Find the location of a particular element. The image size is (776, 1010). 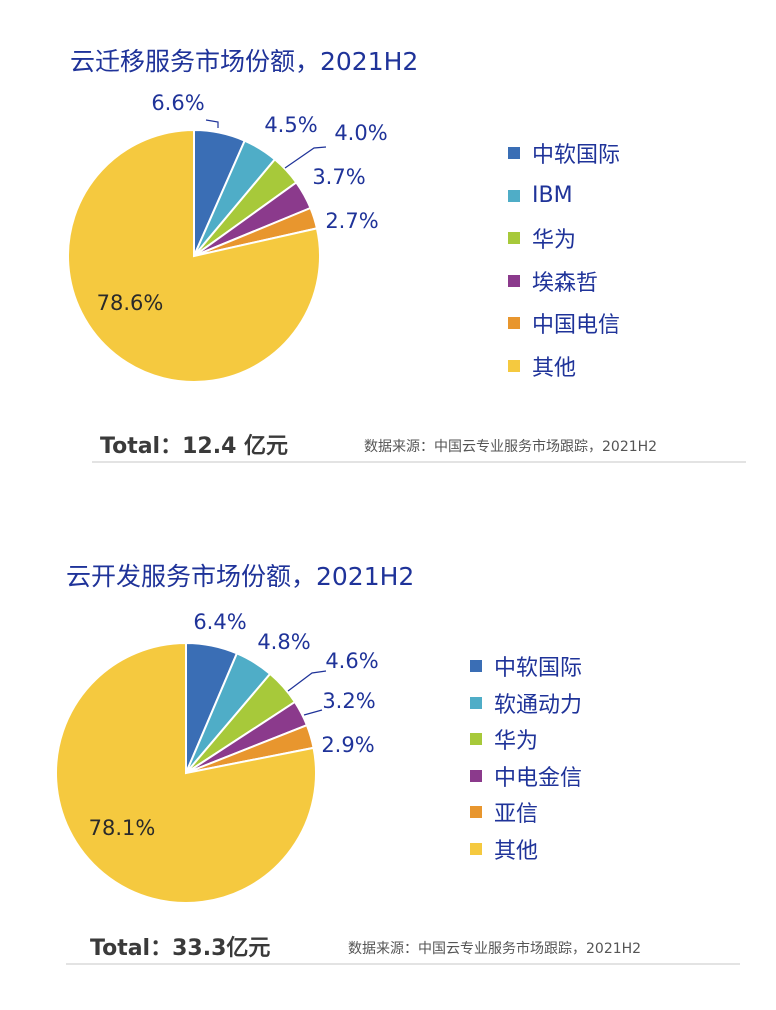

legend-label: 软通动力 is located at coordinates (538, 705).